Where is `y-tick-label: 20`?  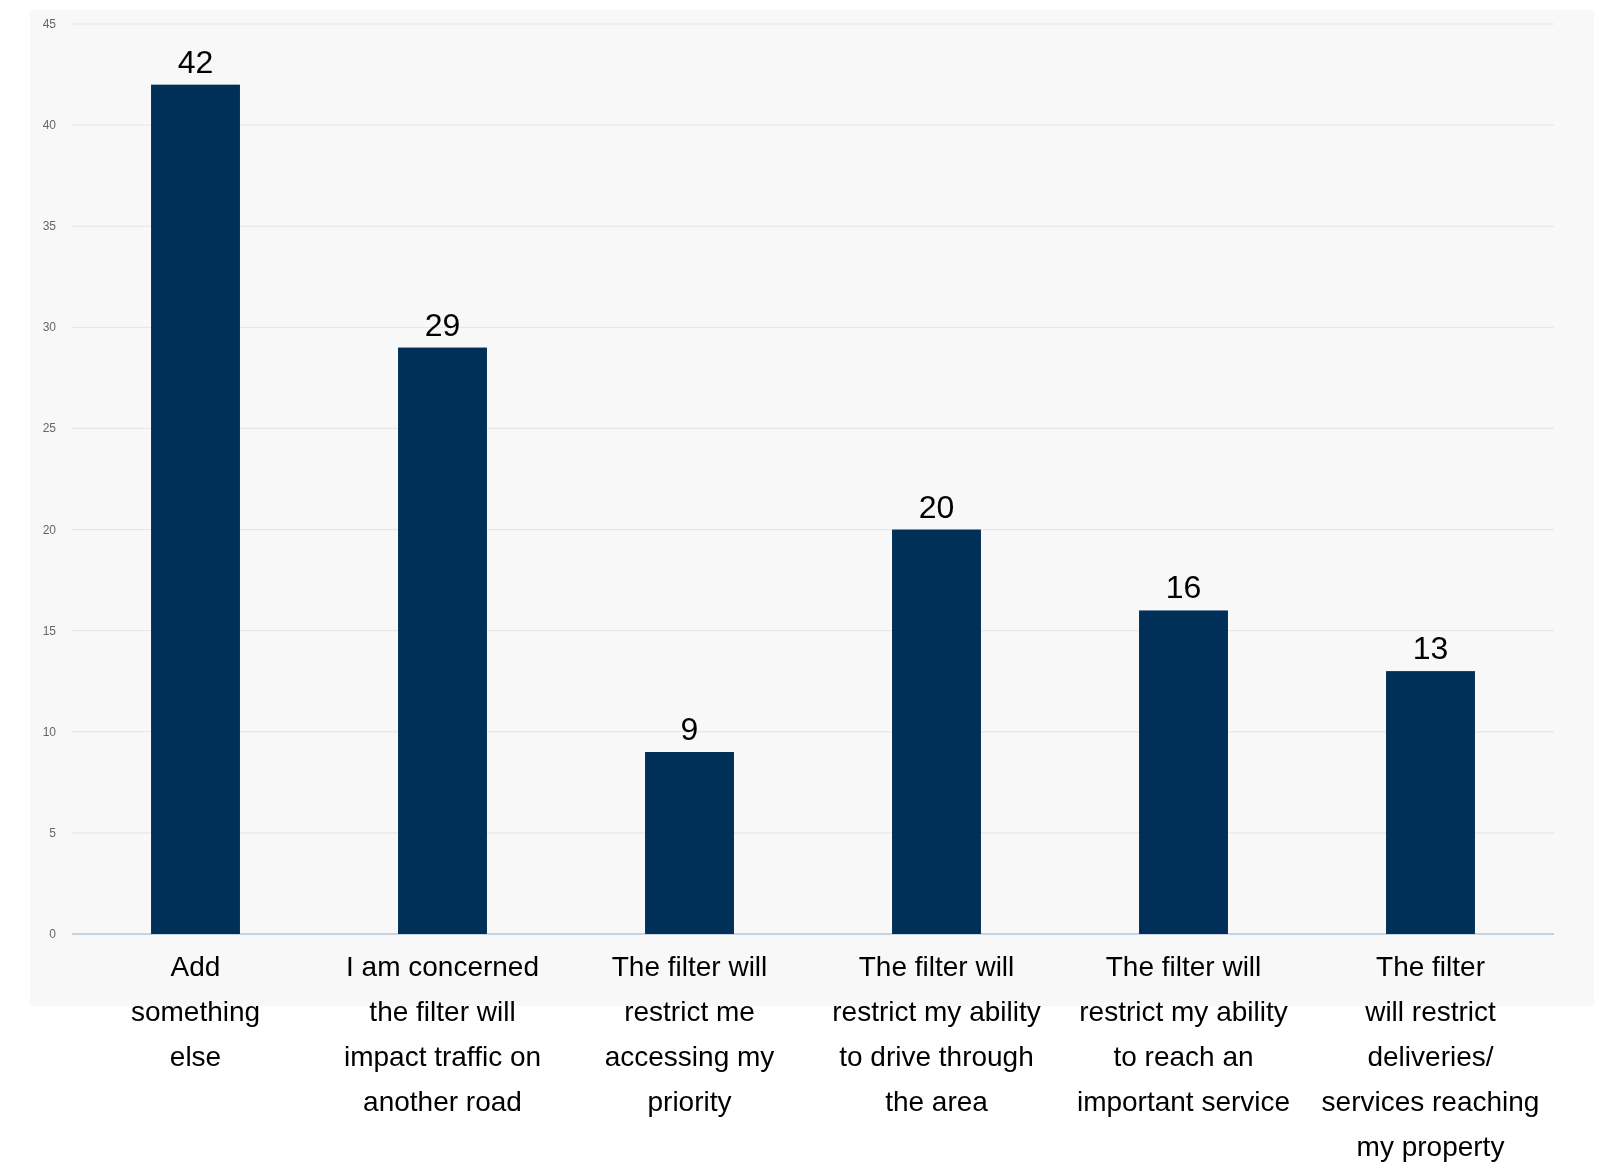
y-tick-label: 20 is located at coordinates (49, 529).